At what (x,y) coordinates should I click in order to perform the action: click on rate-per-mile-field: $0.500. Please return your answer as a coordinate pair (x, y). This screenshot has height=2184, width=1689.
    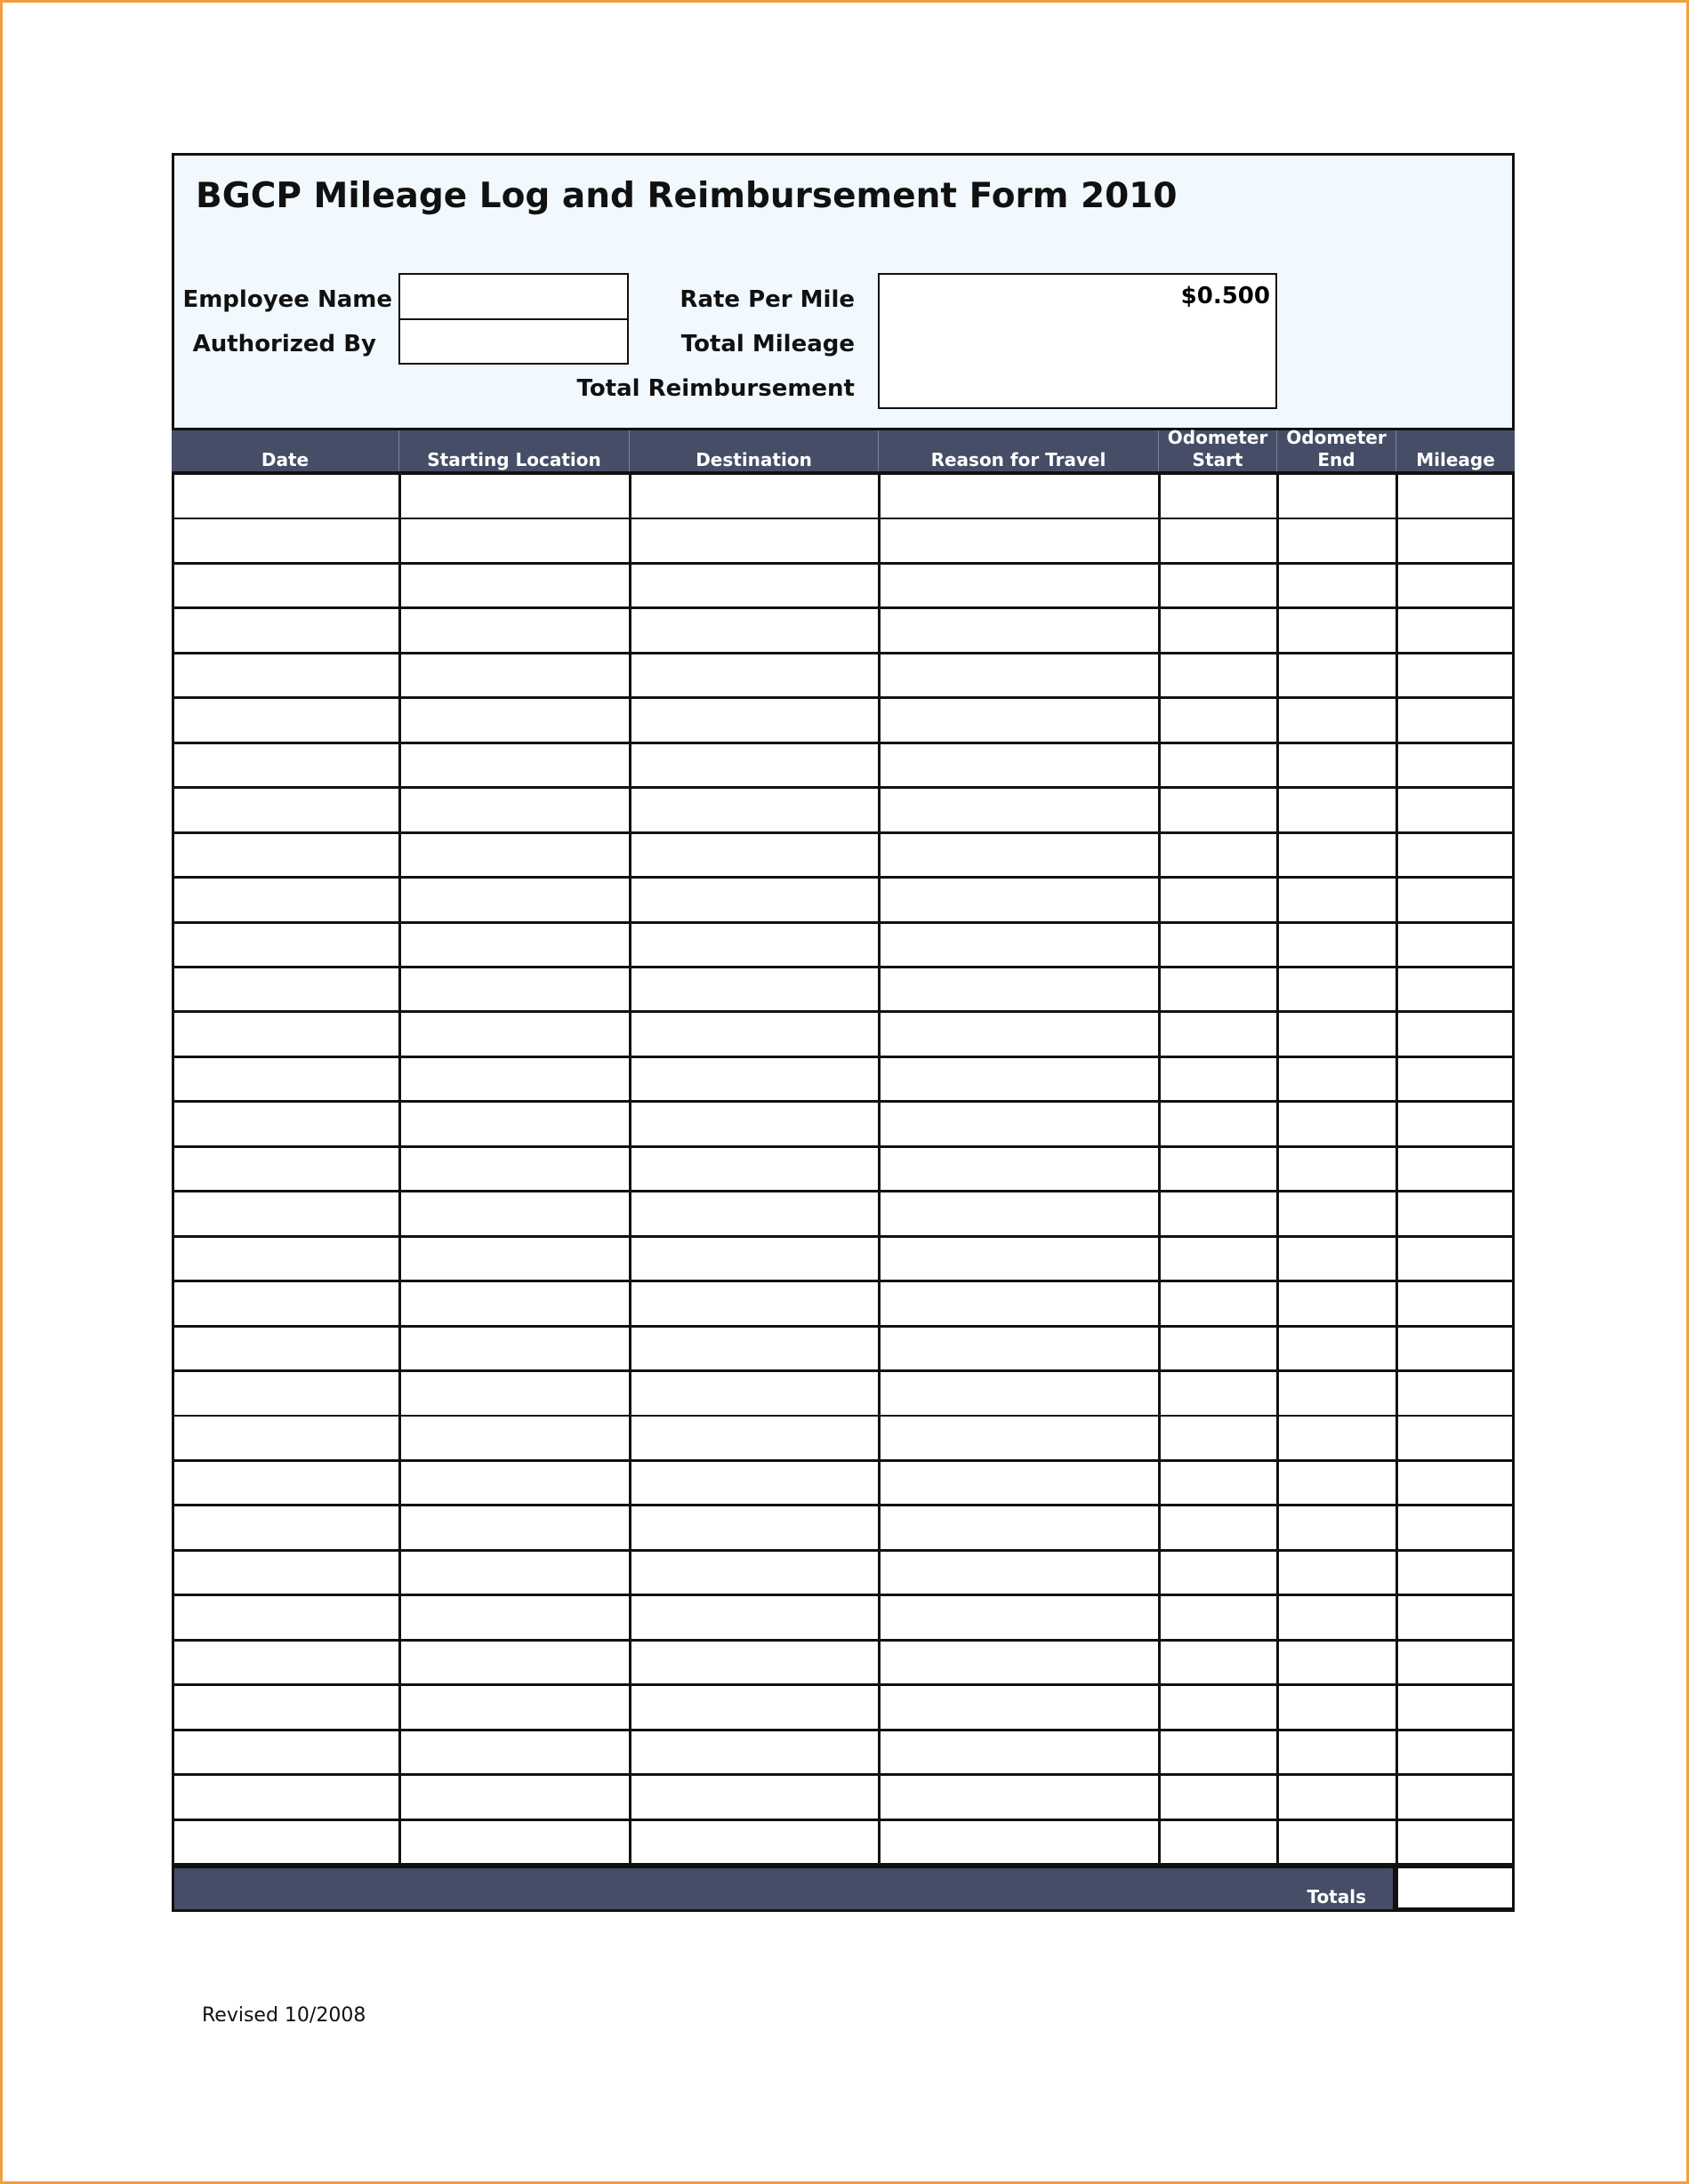
    Looking at the image, I should click on (1077, 296).